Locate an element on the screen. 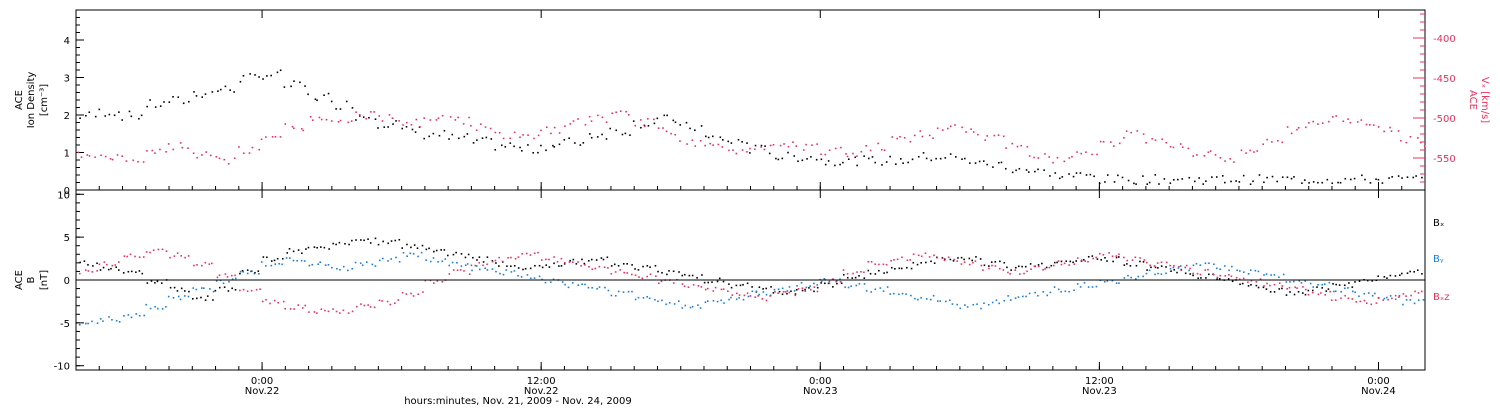 Image resolution: width=1500 pixels, height=410 pixels. x-tick-date-0: Nov.22 is located at coordinates (262, 391).